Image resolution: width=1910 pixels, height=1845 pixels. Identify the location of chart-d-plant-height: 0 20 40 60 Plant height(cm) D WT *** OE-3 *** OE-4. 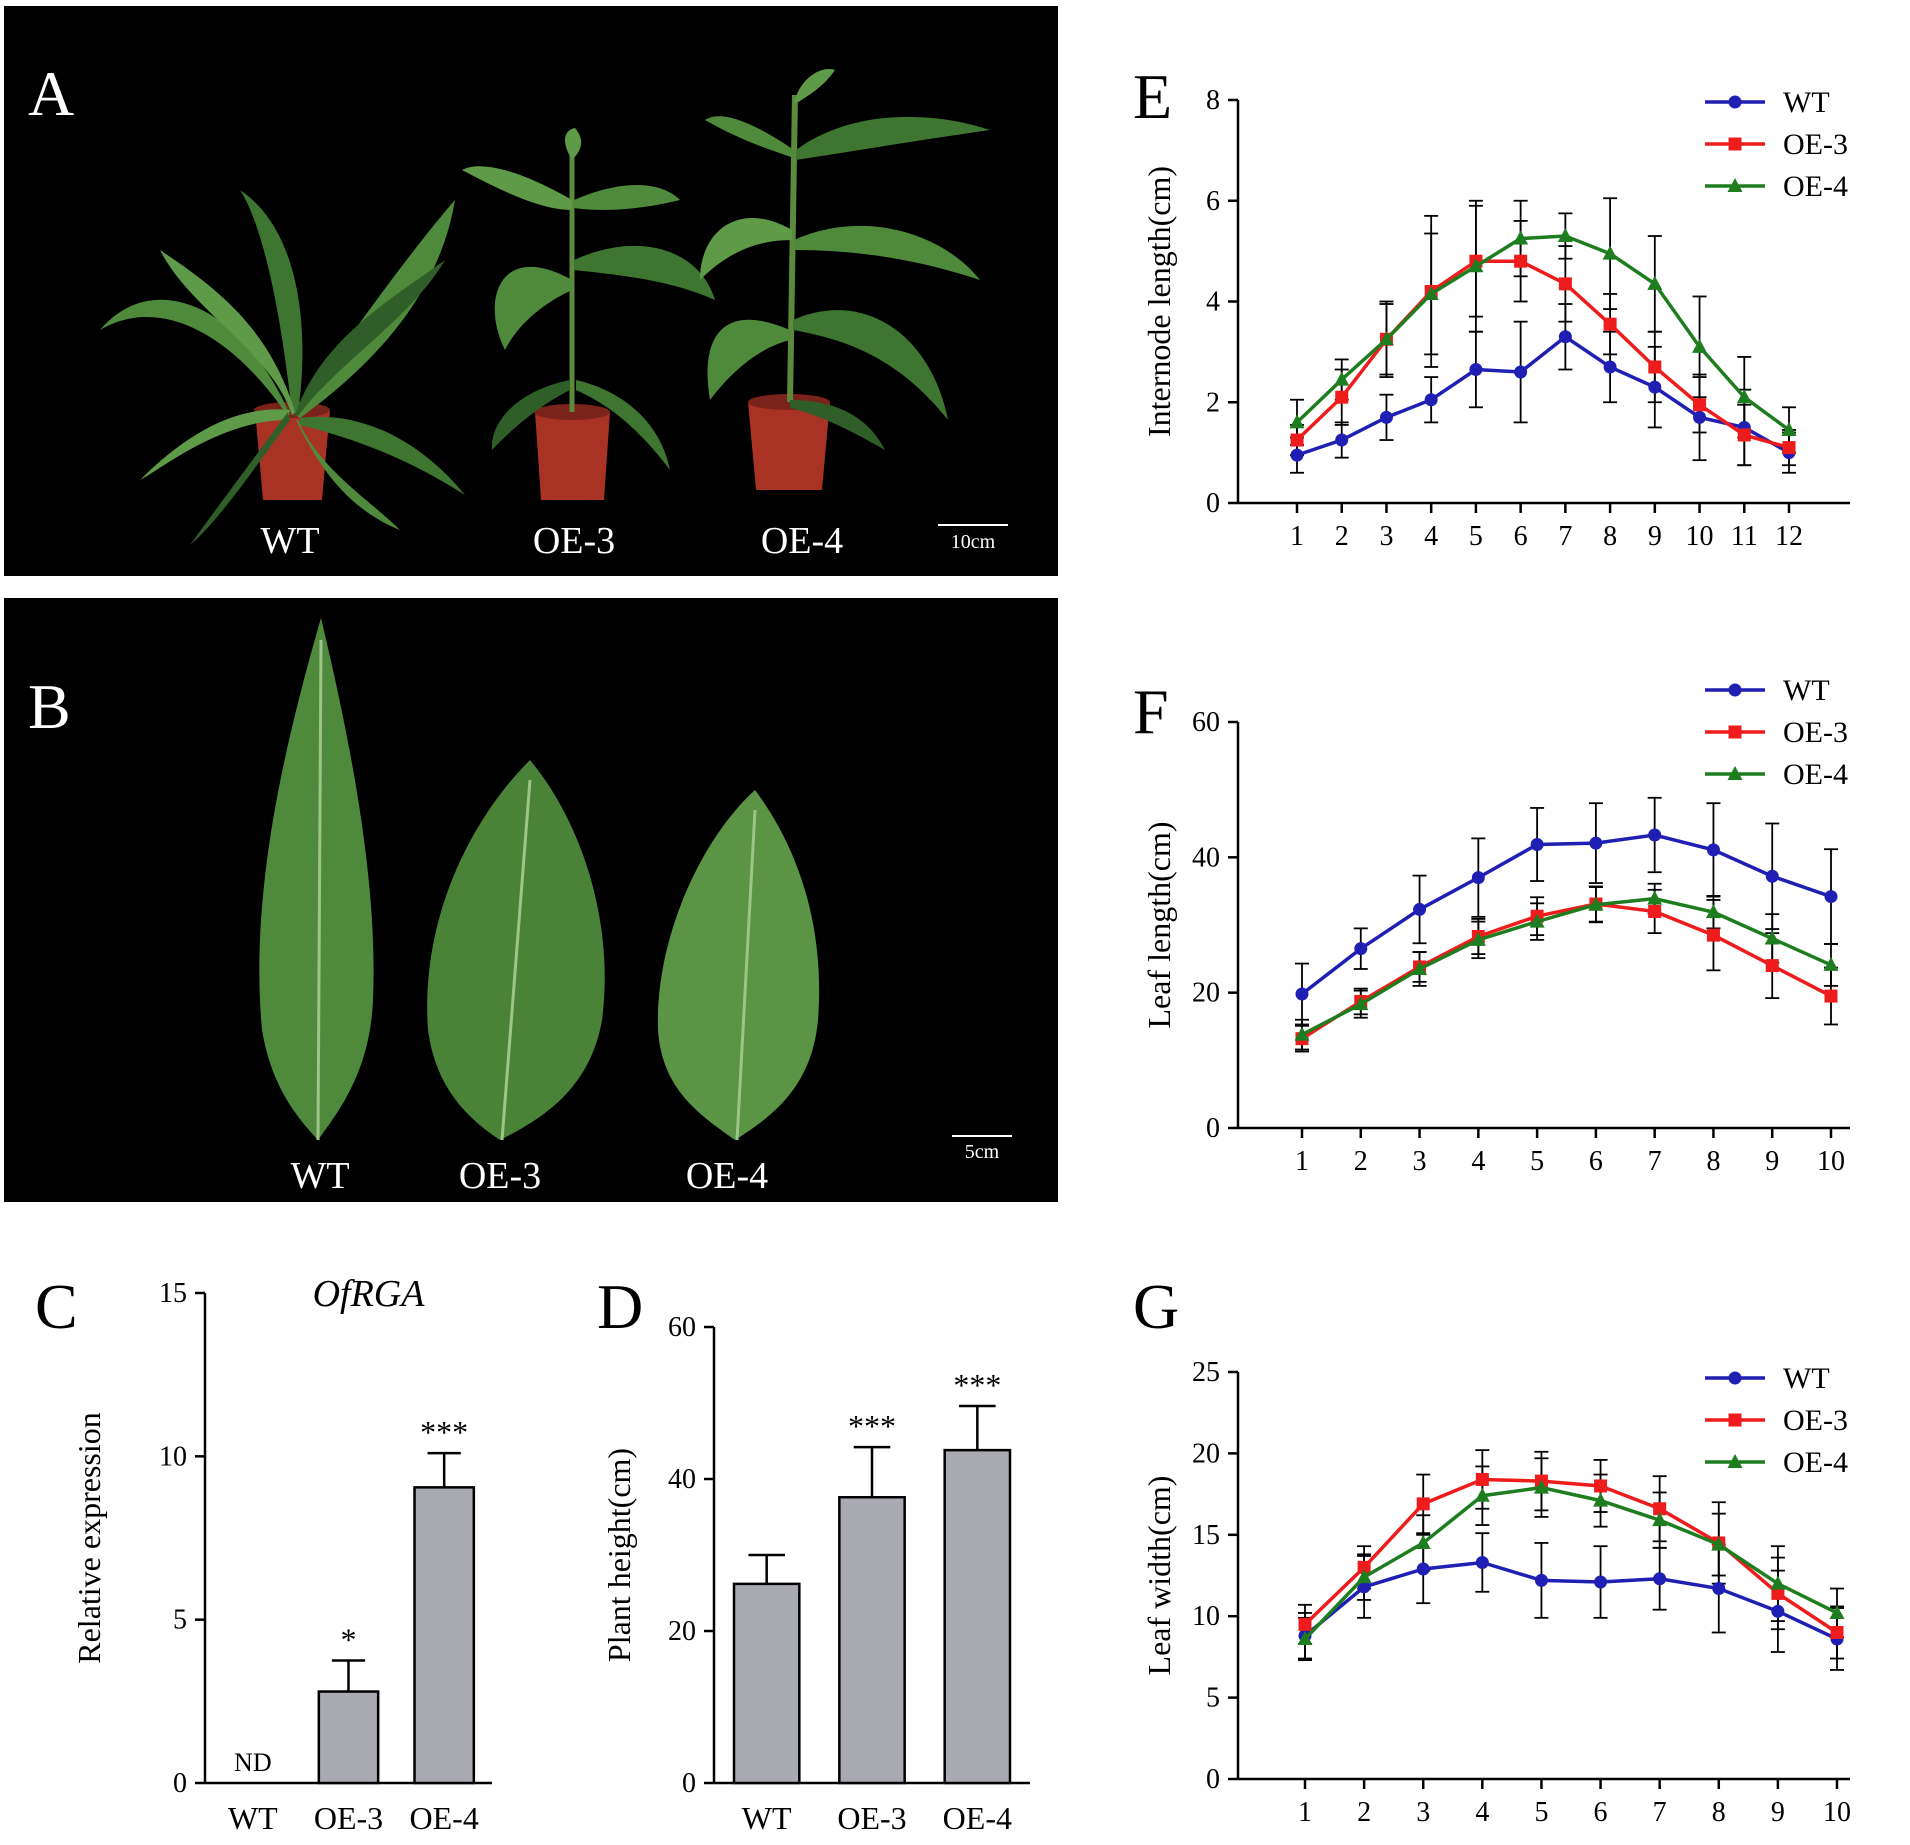
(813, 1553).